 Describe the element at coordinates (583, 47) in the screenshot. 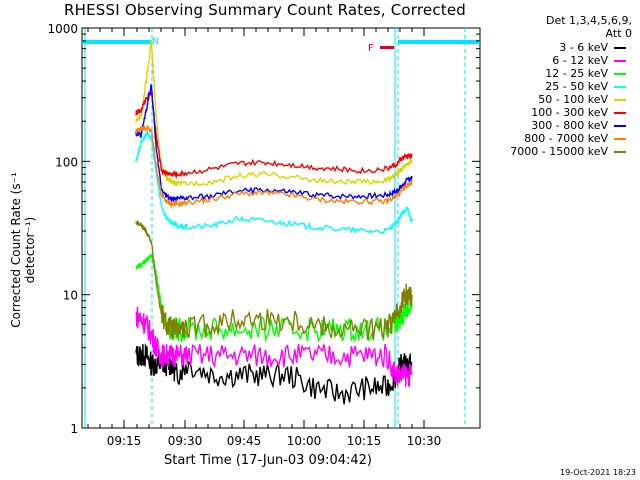

I see `legend-label: 3 - 6 keV` at that location.